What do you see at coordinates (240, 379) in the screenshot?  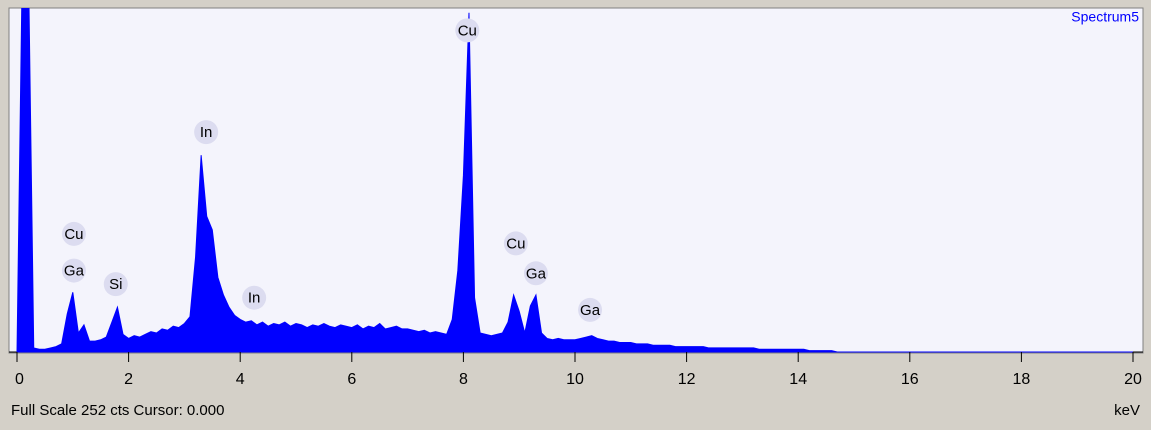 I see `x-tick-label: 4` at bounding box center [240, 379].